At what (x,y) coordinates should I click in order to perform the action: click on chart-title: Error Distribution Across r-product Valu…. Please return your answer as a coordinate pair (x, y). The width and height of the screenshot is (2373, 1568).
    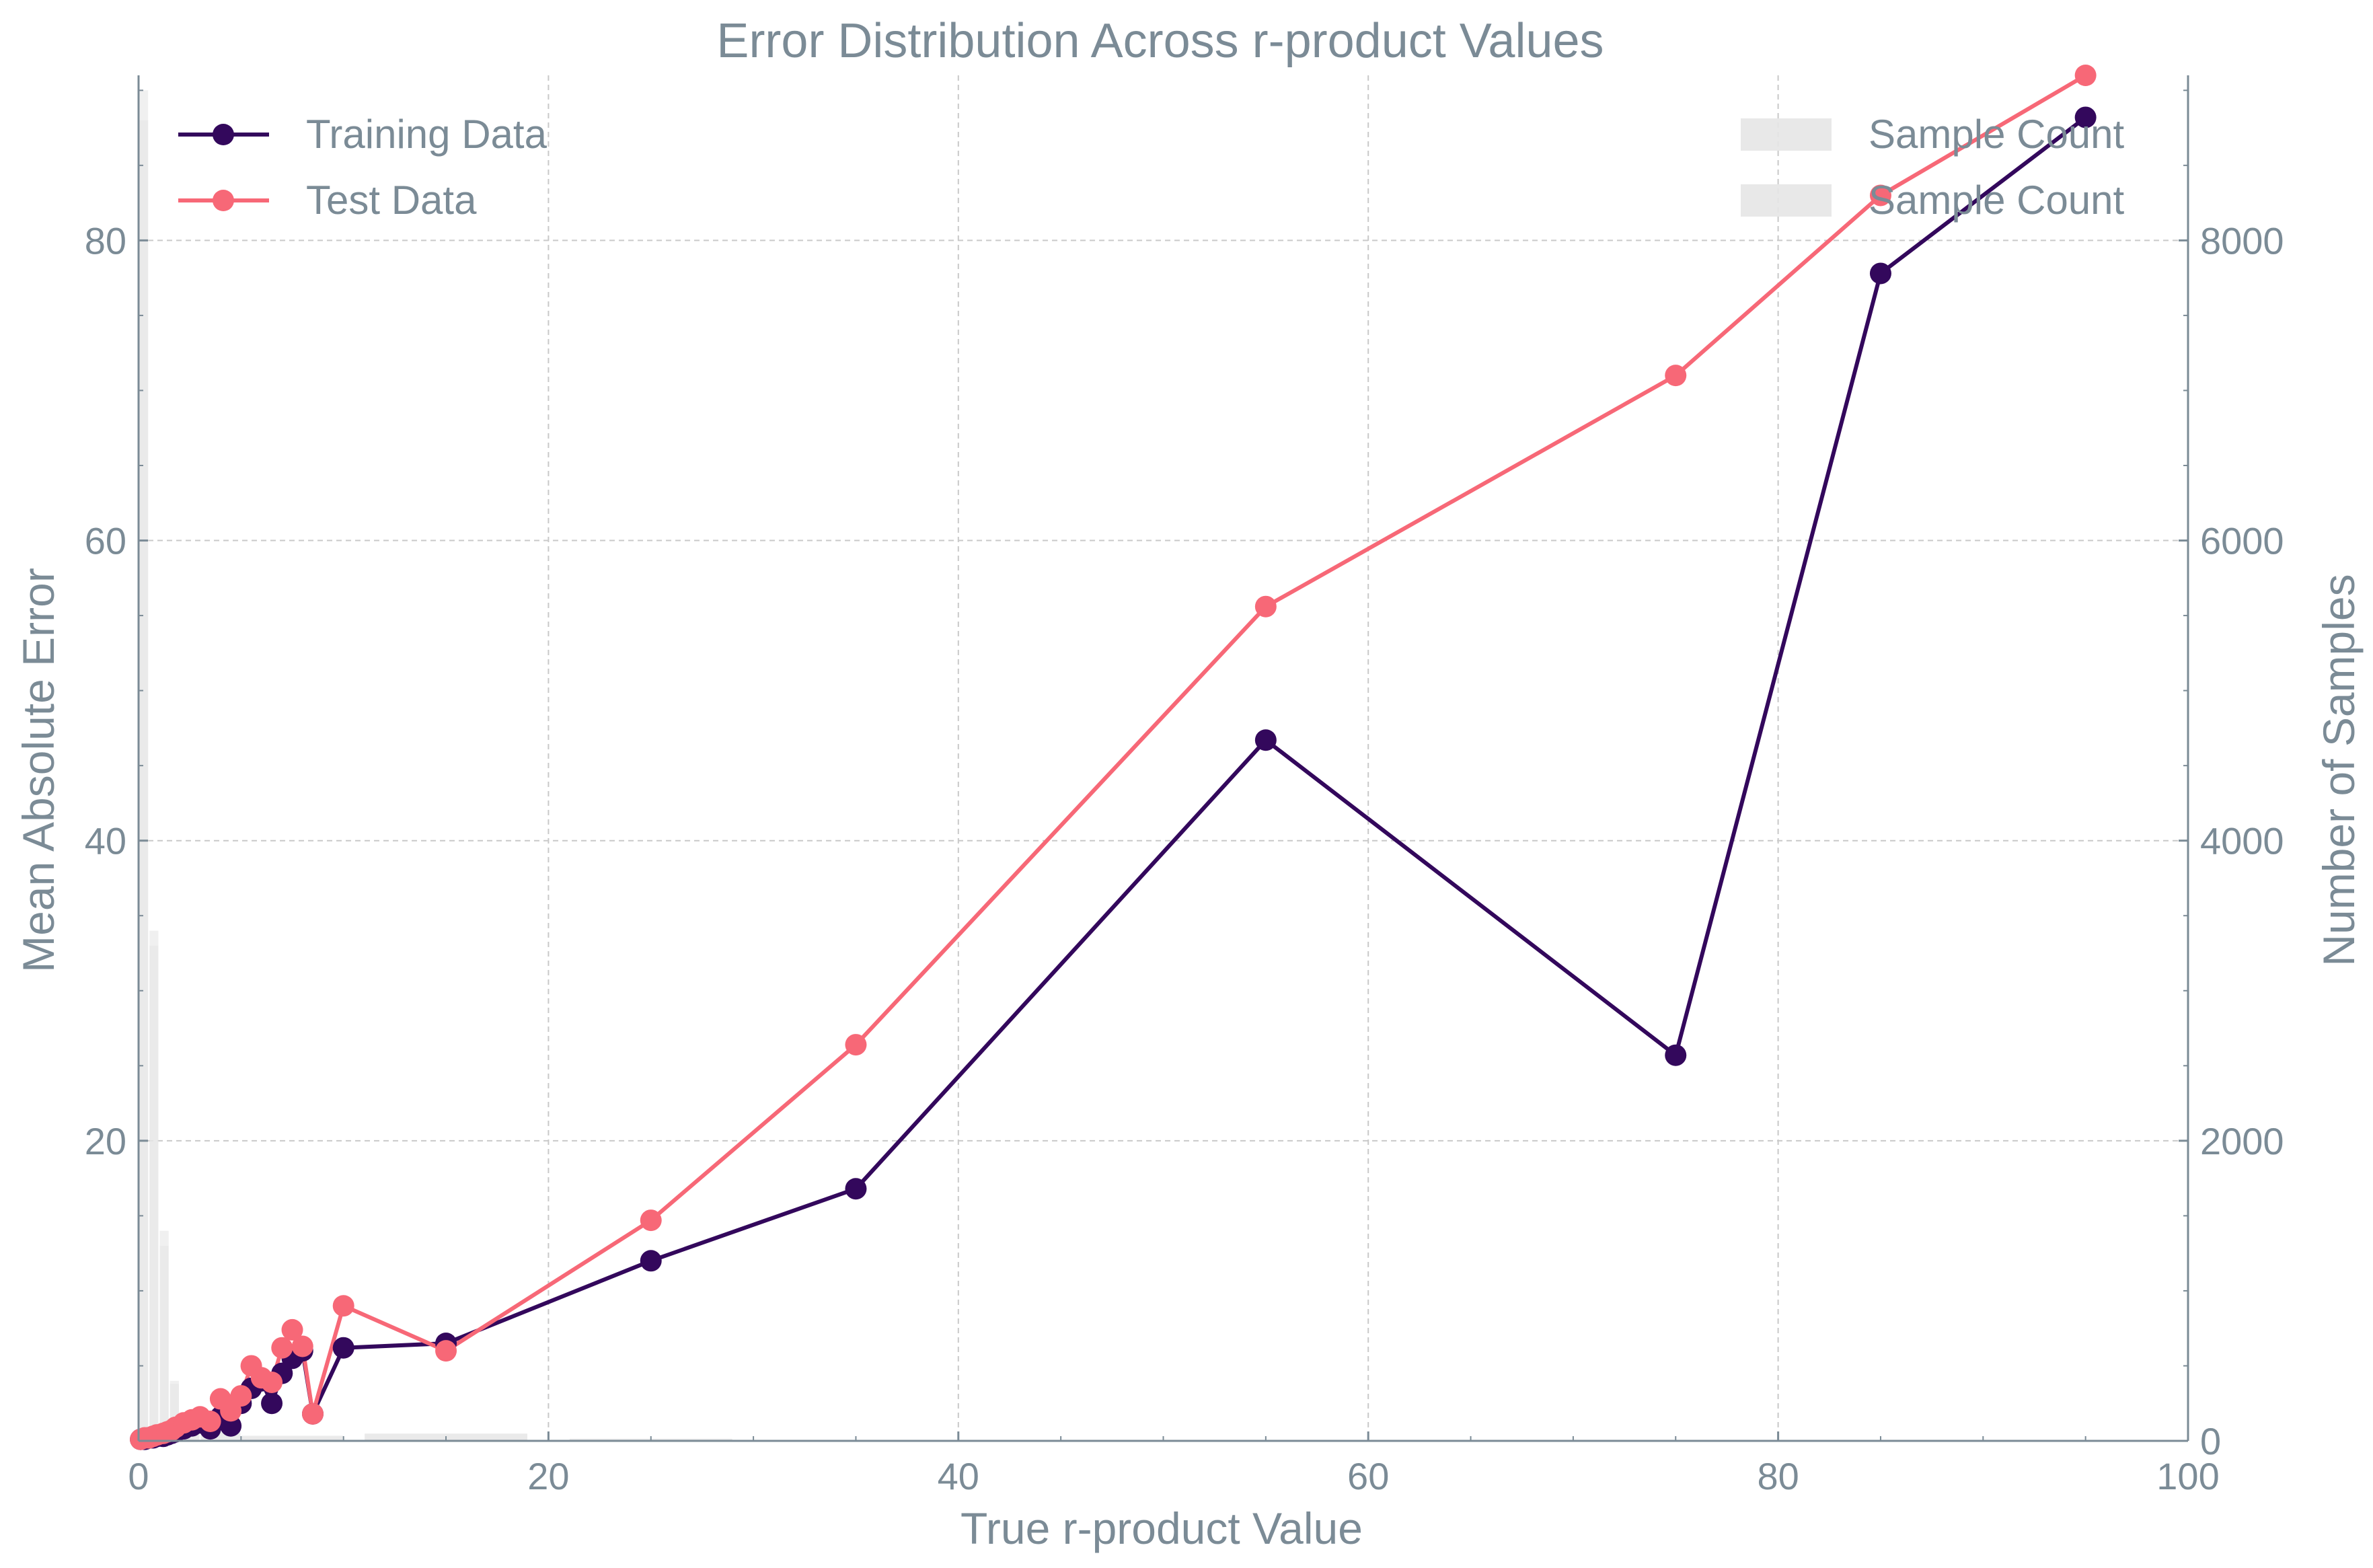
    Looking at the image, I should click on (1160, 41).